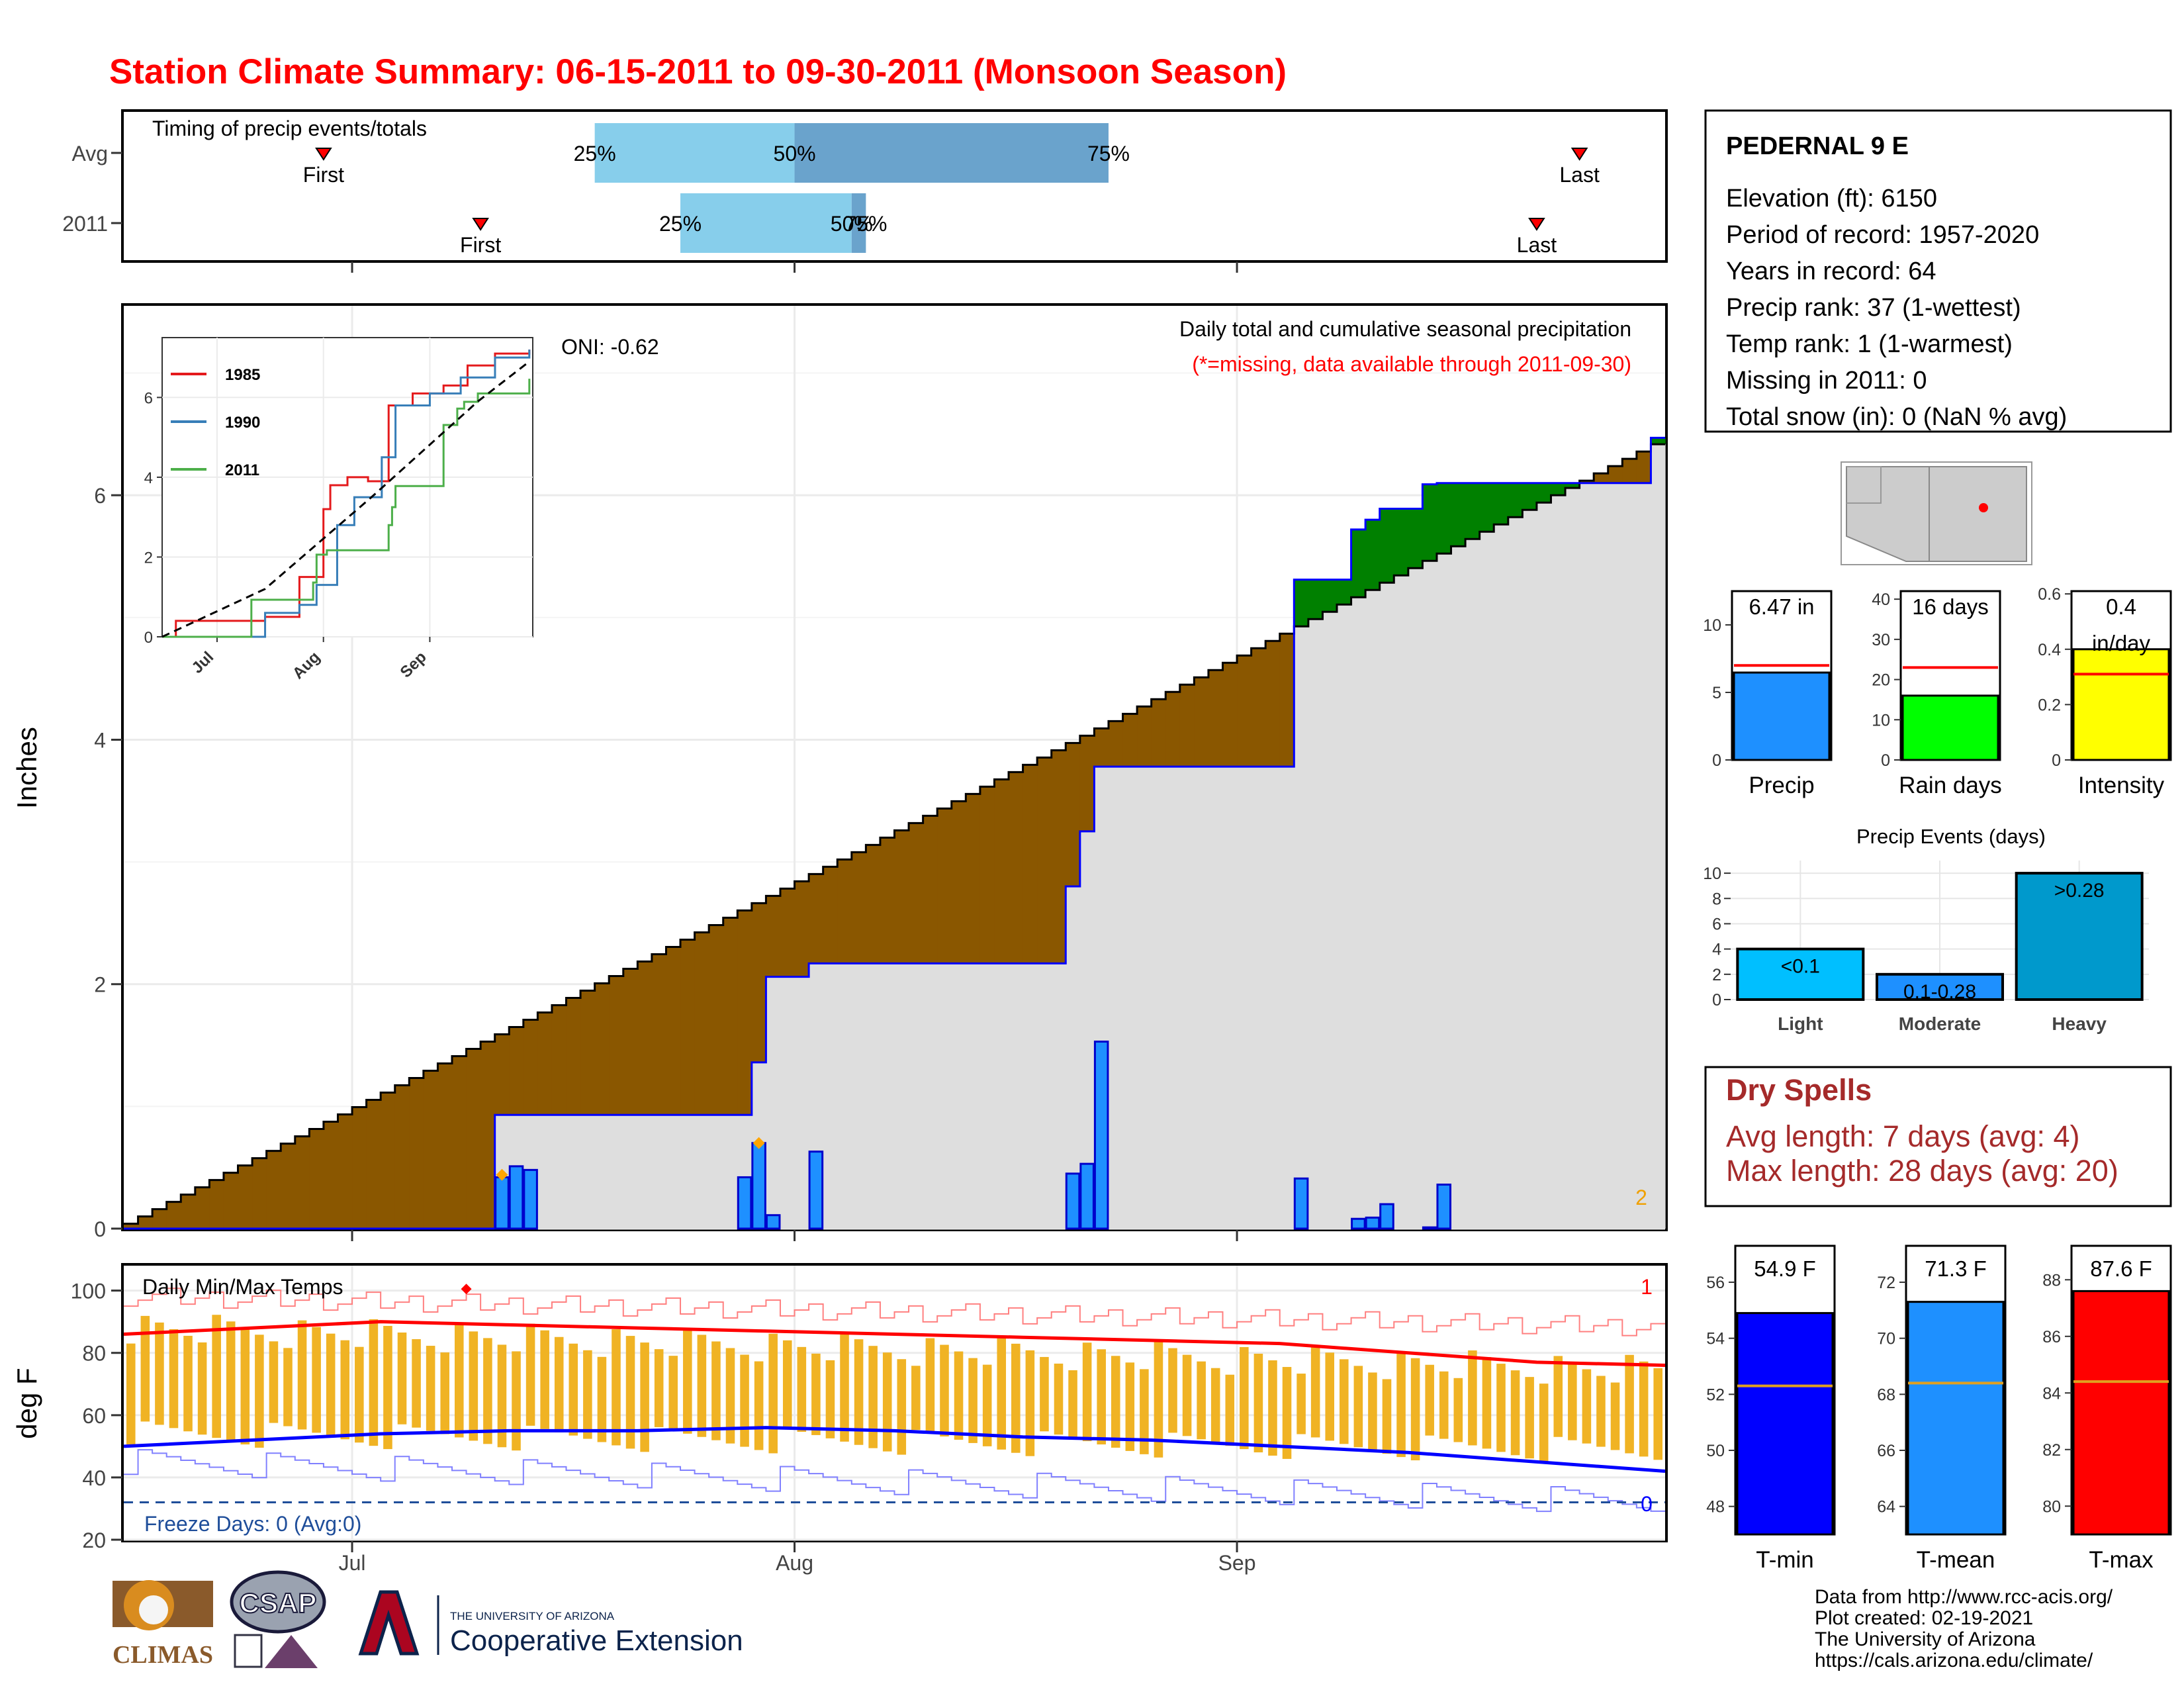 The height and width of the screenshot is (1688, 2184). What do you see at coordinates (2051, 1337) in the screenshot?
I see `temp-summary-t-max-ytick-label: 86` at bounding box center [2051, 1337].